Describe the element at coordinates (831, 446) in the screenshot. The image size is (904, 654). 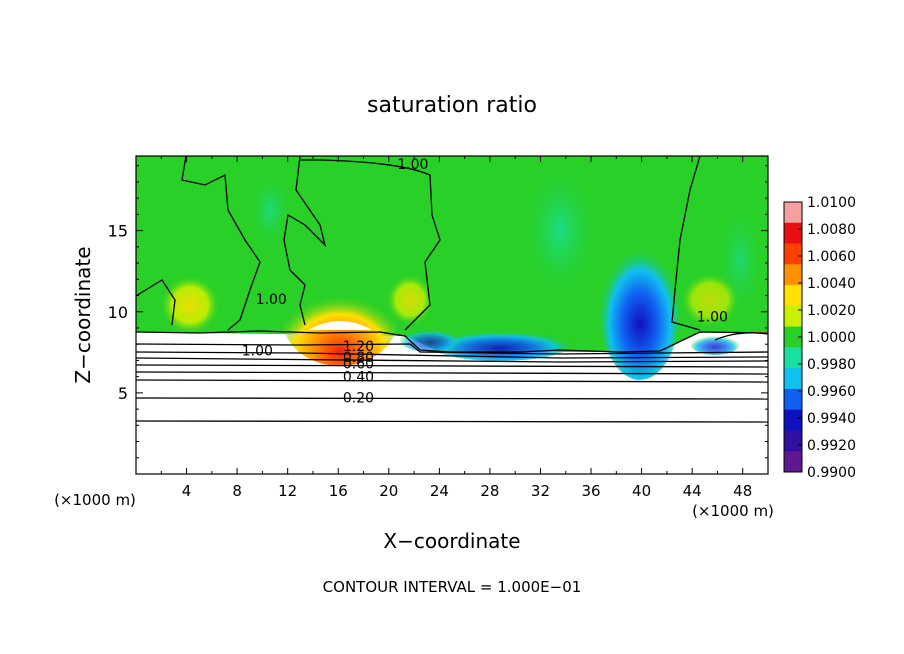
I see `colorbar-label: 0.9920` at that location.